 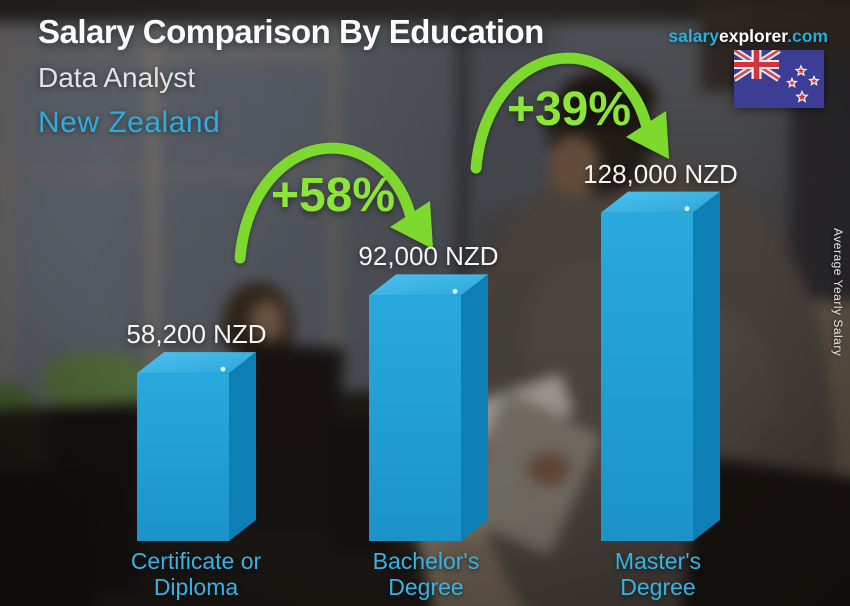 I want to click on page-title: Salary Comparison By Education, so click(x=291, y=31).